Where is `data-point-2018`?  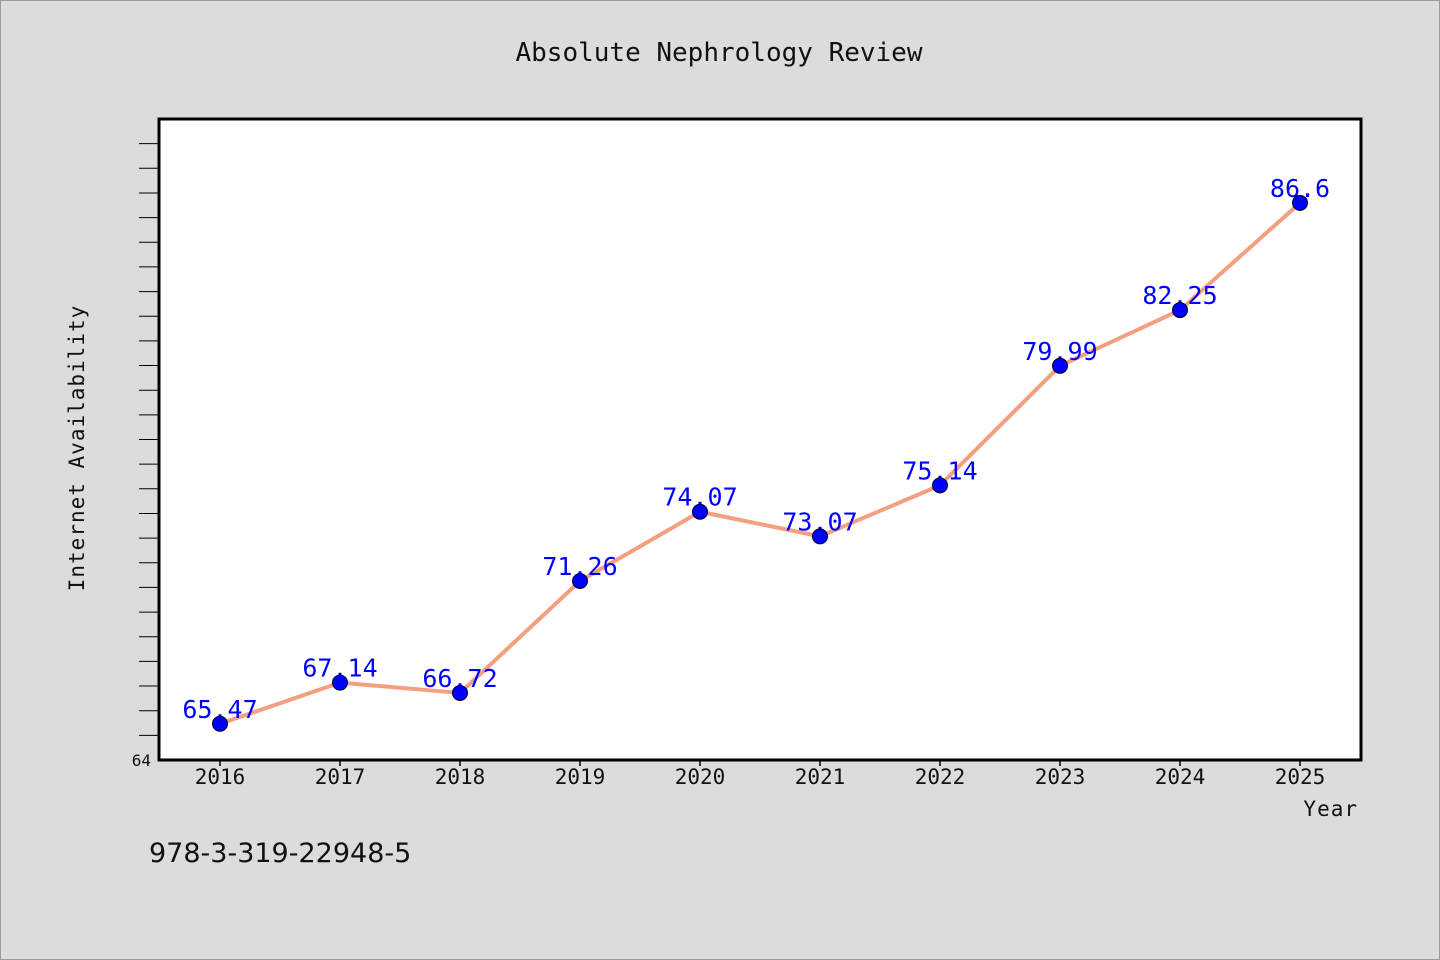 data-point-2018 is located at coordinates (460, 692).